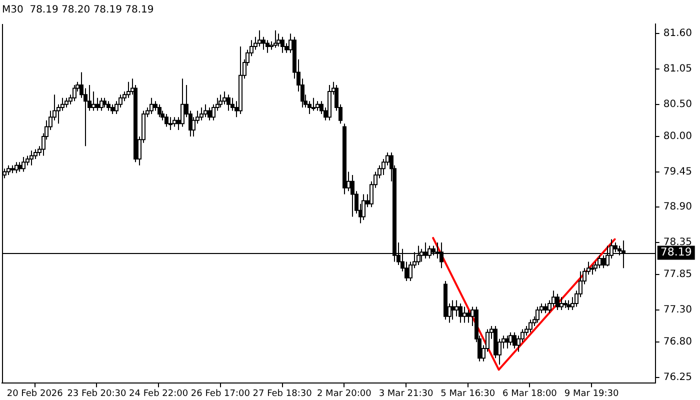  What do you see at coordinates (158, 393) in the screenshot?
I see `x-tick-label: 24 Feb 22:00` at bounding box center [158, 393].